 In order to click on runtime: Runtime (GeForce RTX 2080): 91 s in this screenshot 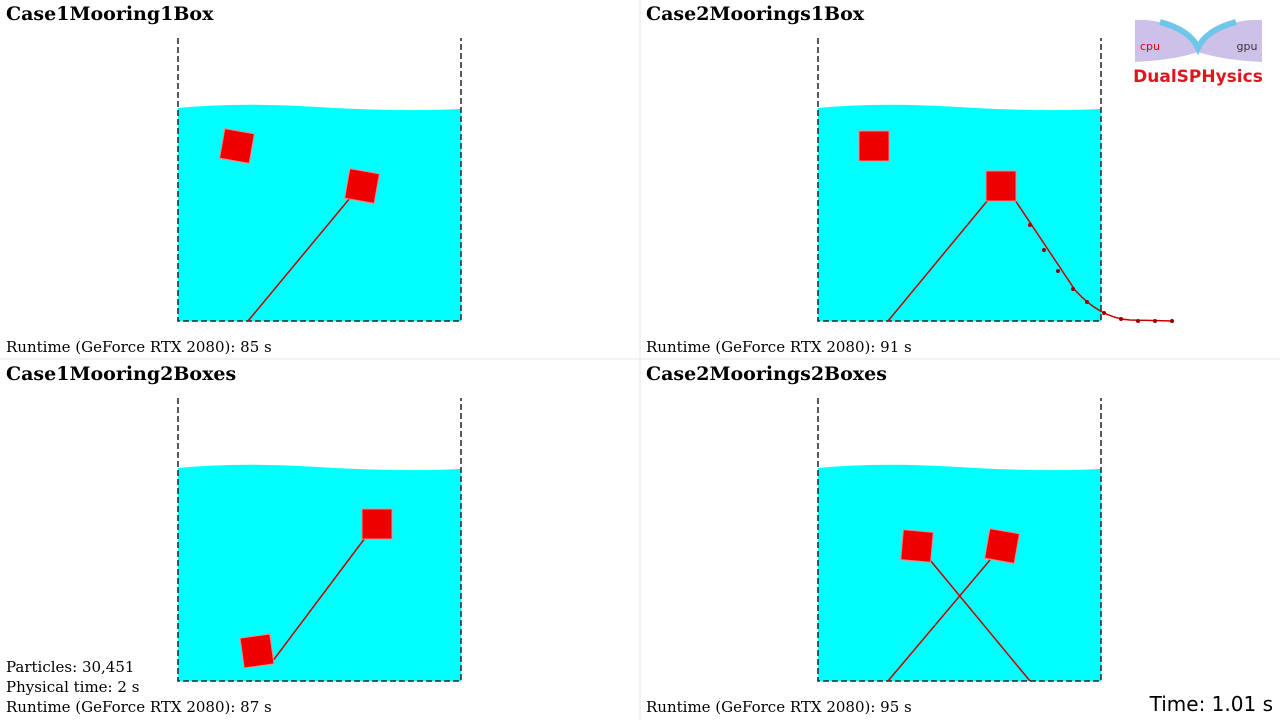, I will do `click(779, 347)`.